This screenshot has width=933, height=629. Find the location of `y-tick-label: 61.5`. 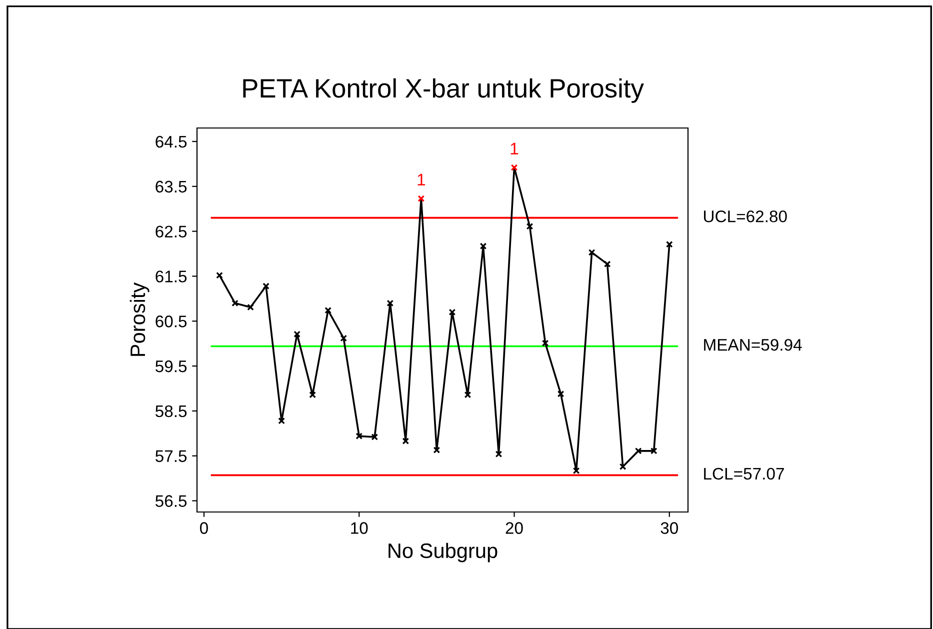

y-tick-label: 61.5 is located at coordinates (171, 276).